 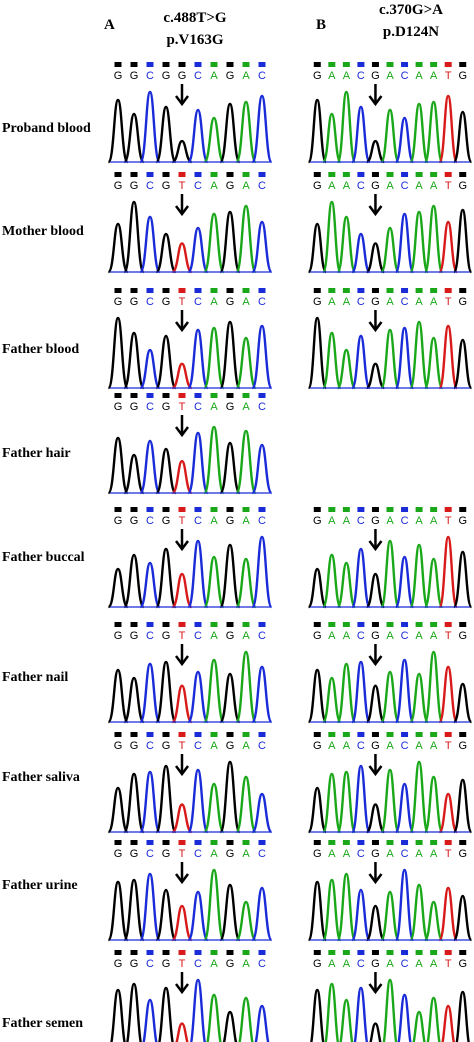 What do you see at coordinates (411, 32) in the screenshot?
I see `panel-b-protein: p.D124N` at bounding box center [411, 32].